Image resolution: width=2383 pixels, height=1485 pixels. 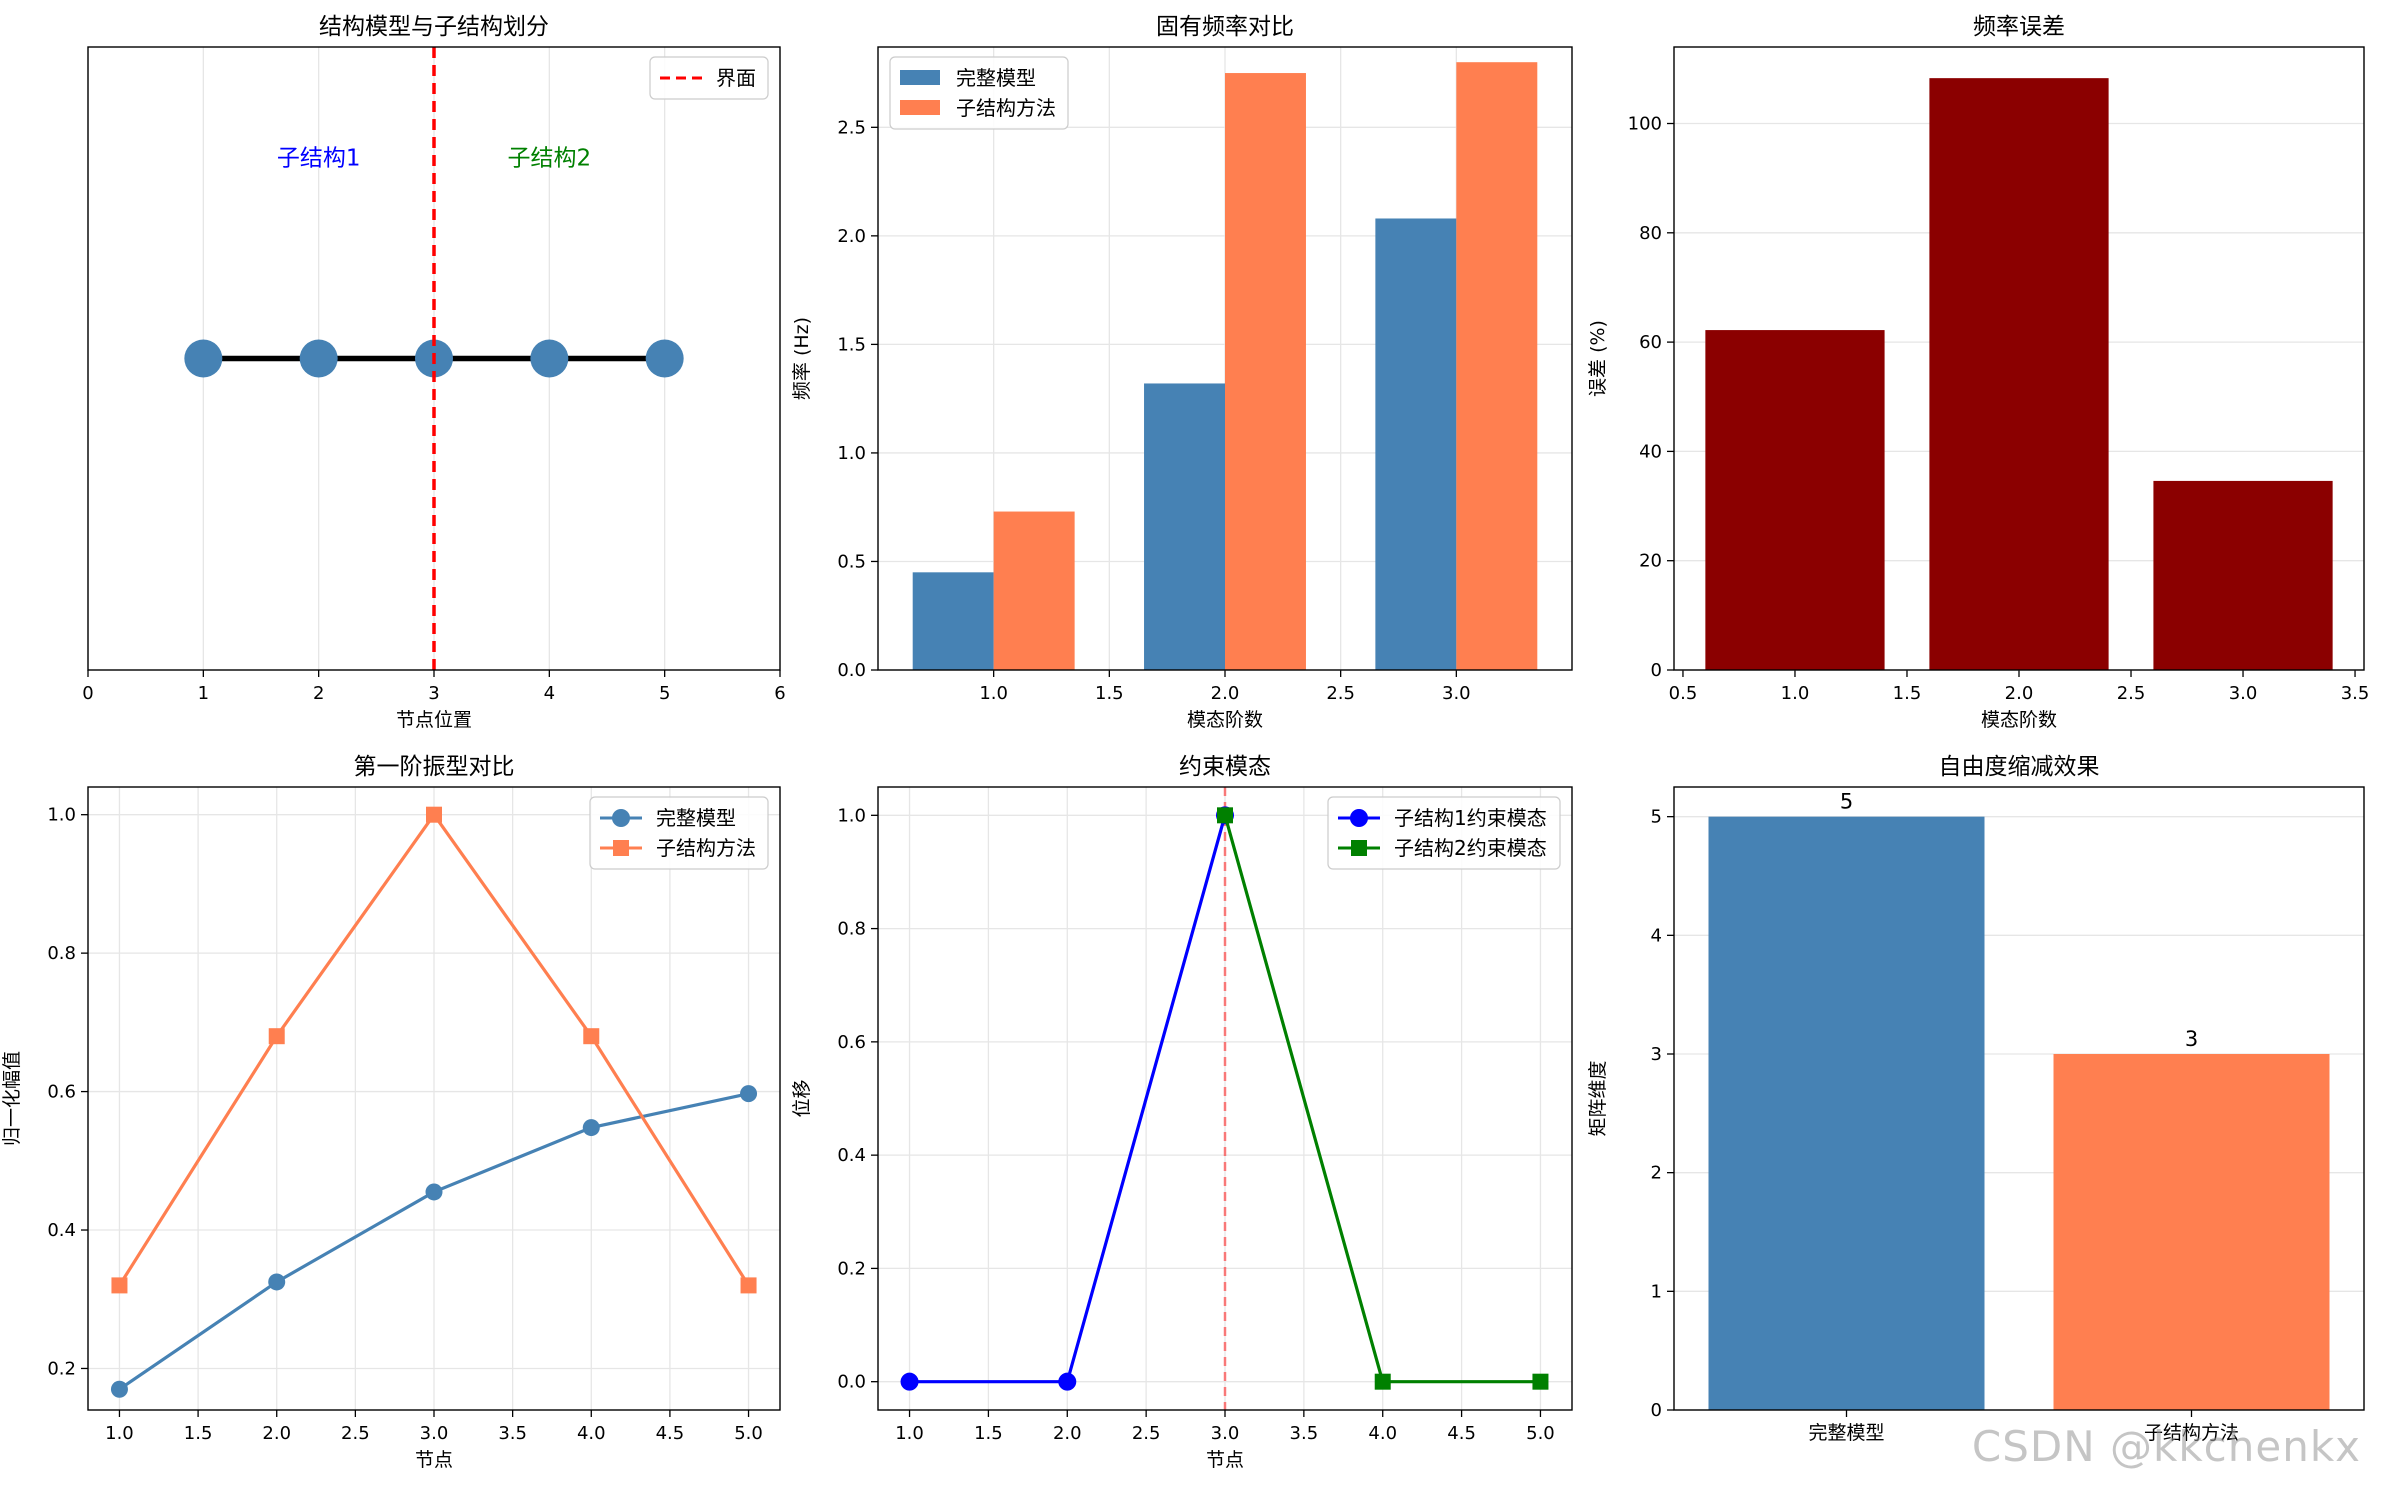 What do you see at coordinates (318, 693) in the screenshot?
I see `x-tick-label: 2` at bounding box center [318, 693].